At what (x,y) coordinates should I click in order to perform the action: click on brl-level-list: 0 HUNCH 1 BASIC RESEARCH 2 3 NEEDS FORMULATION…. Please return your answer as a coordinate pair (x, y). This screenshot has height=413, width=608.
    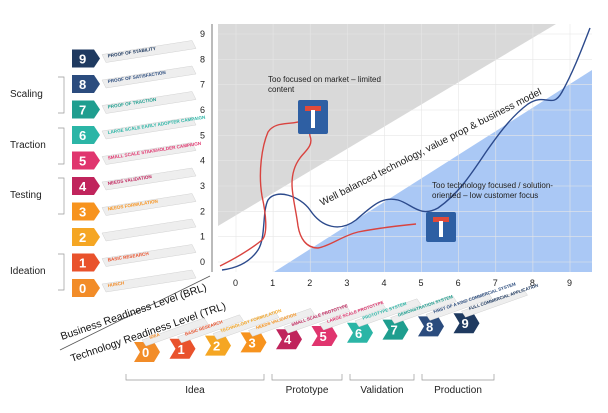
    Looking at the image, I should click on (139, 168).